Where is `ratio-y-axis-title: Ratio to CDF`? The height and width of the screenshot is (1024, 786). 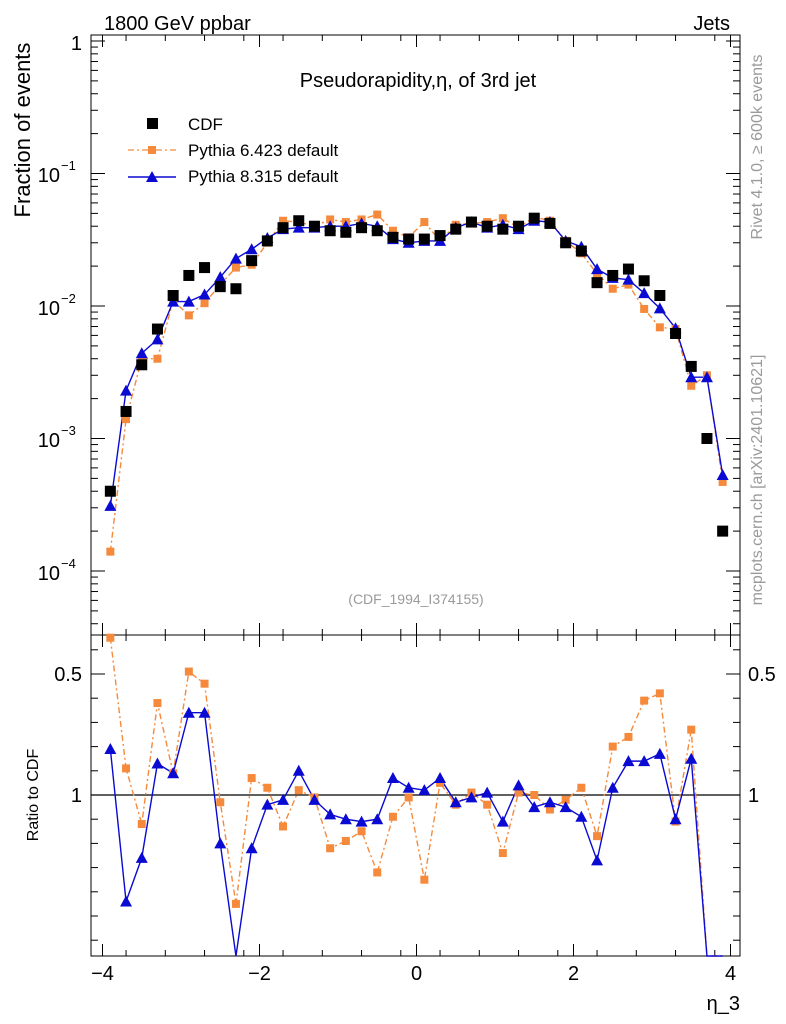
ratio-y-axis-title: Ratio to CDF is located at coordinates (33, 795).